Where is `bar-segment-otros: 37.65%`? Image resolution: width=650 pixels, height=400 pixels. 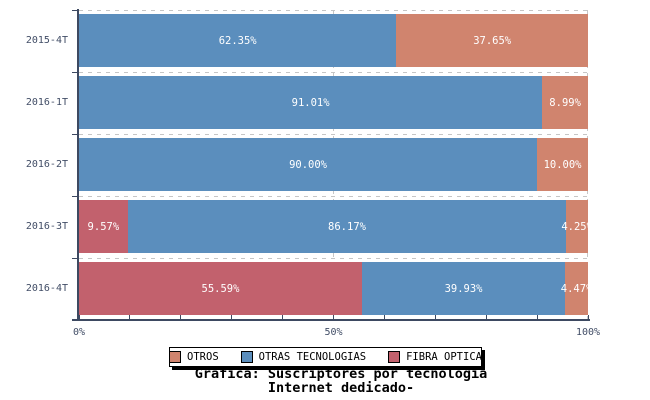
bar-segment-otros: 37.65% is located at coordinates (492, 40).